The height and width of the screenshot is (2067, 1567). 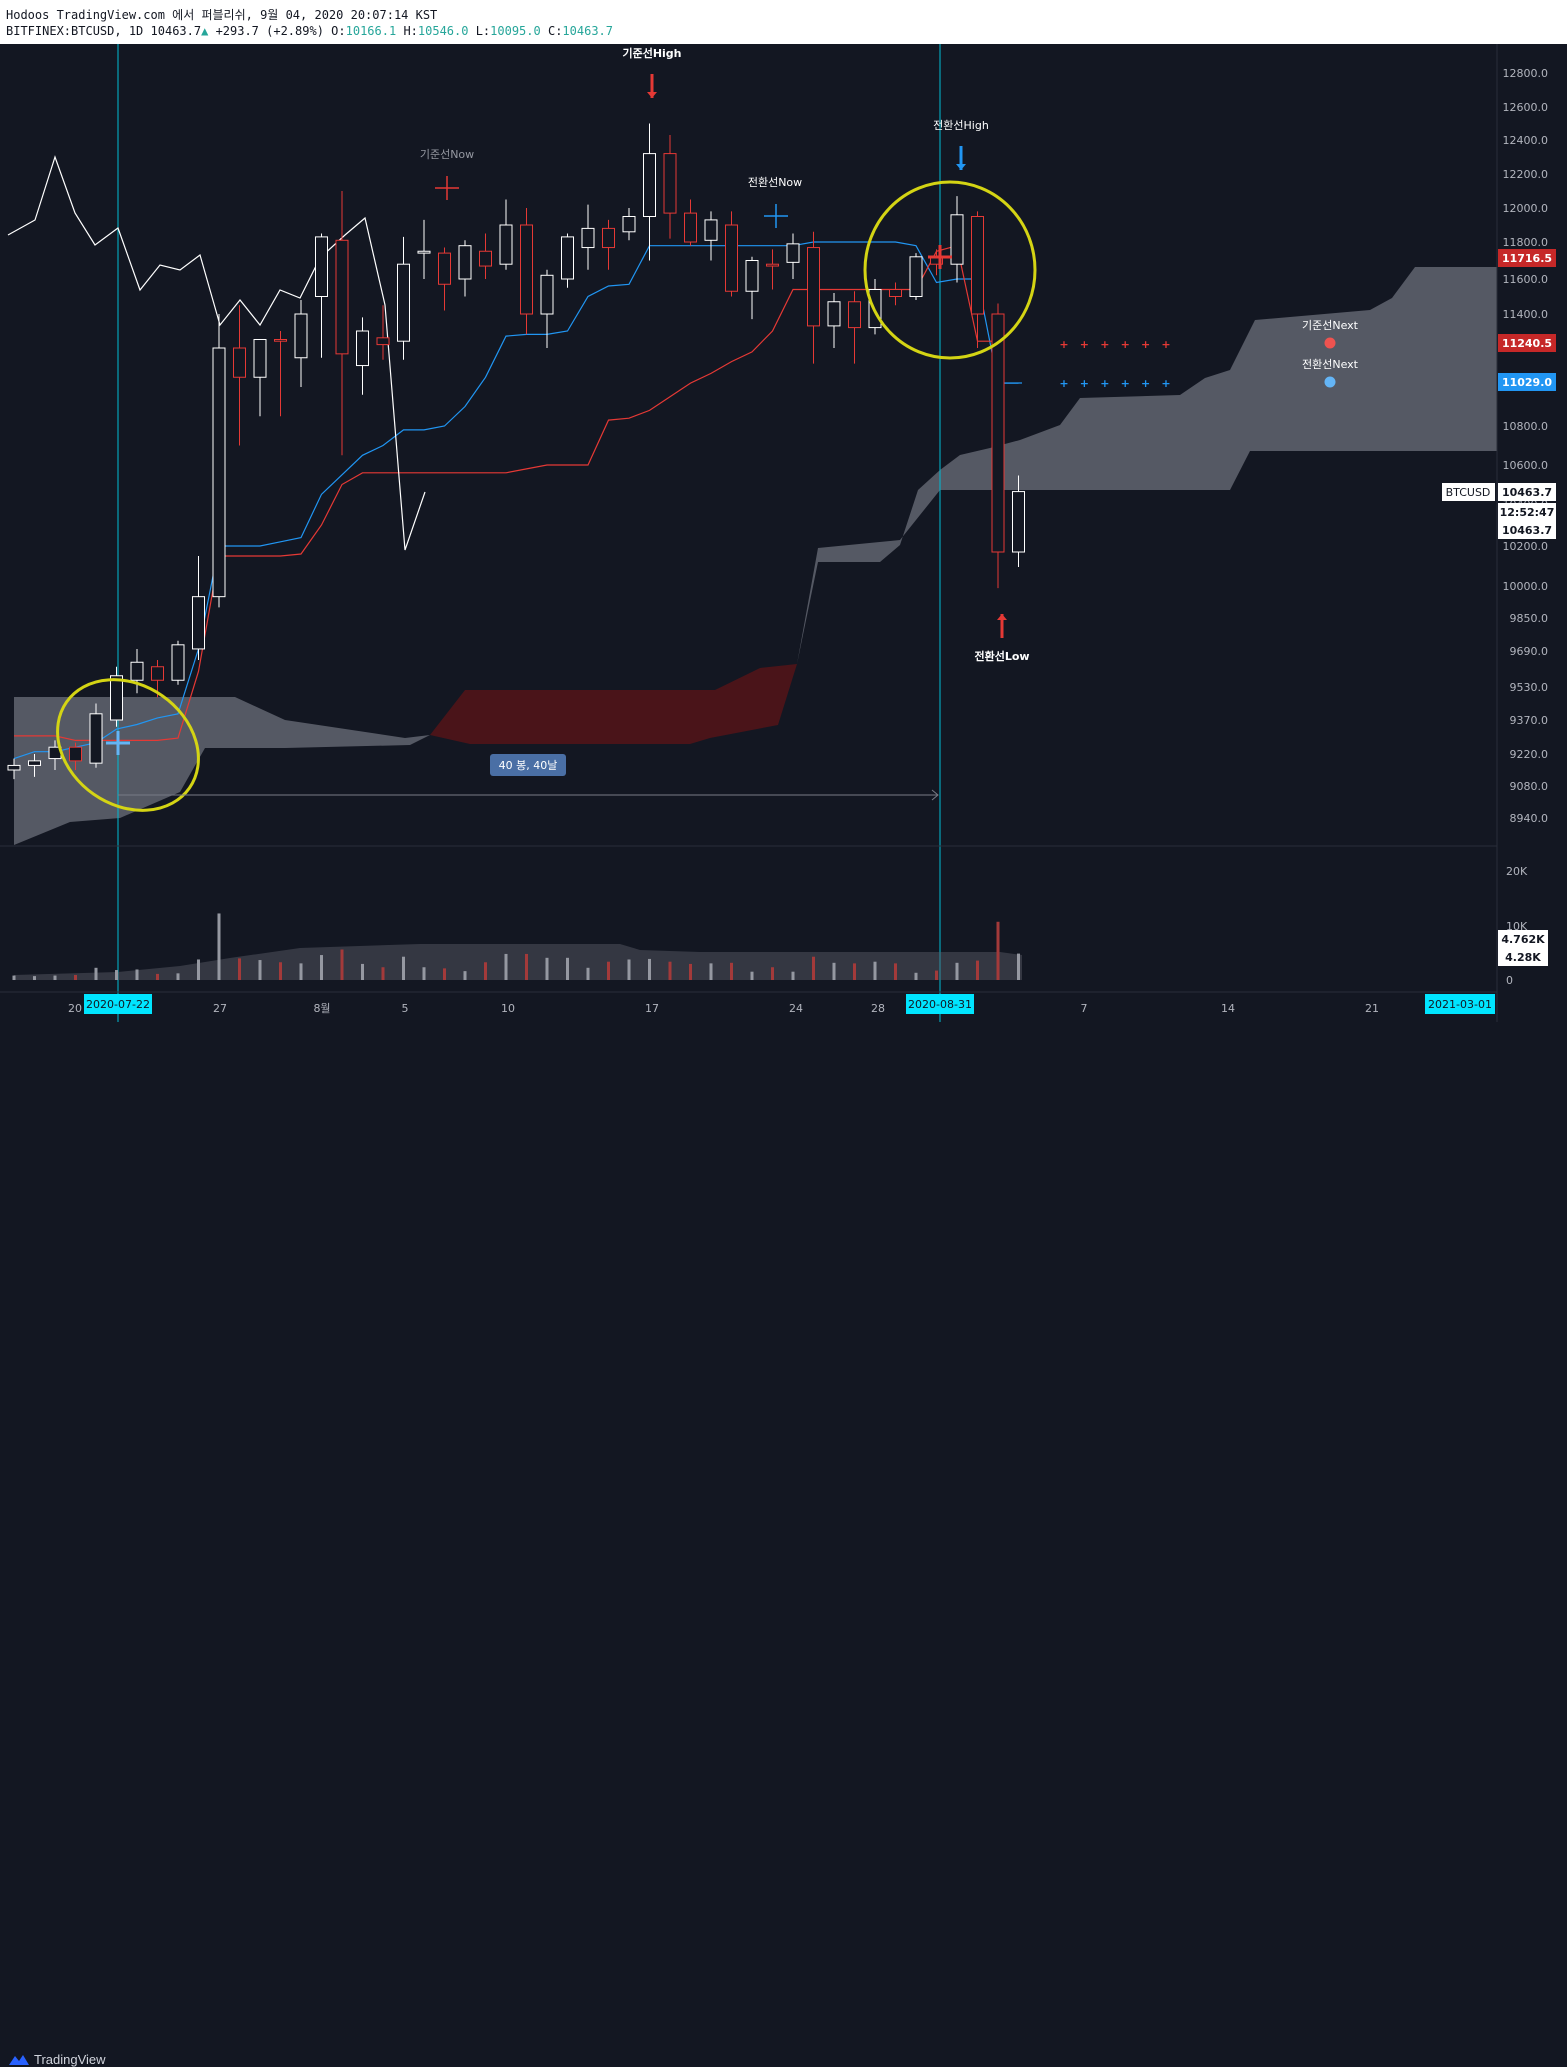 I want to click on tradingview-logo: TradingView, so click(x=57, y=2059).